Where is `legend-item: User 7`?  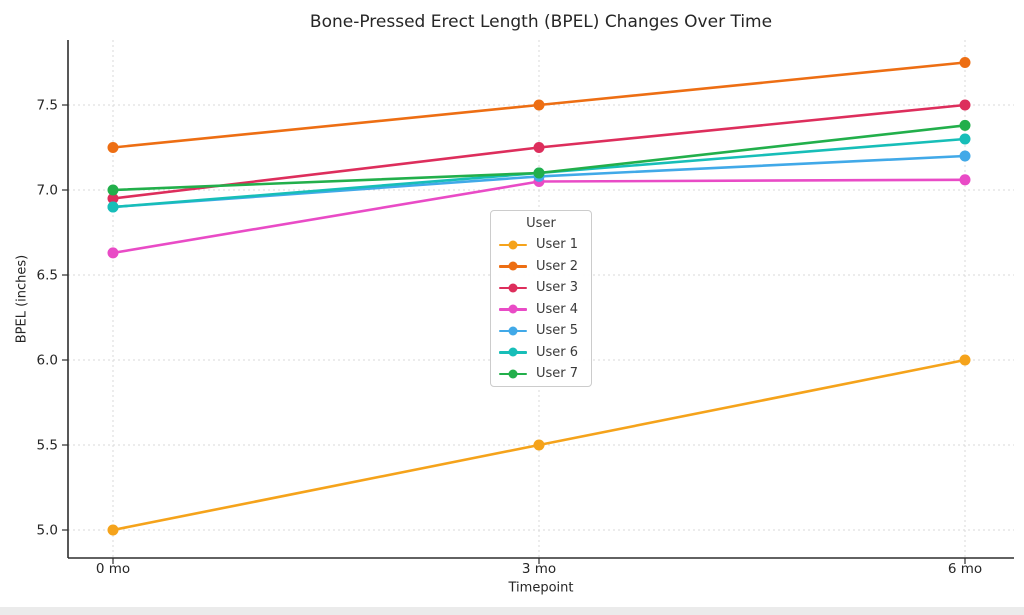 legend-item: User 7 is located at coordinates (541, 374).